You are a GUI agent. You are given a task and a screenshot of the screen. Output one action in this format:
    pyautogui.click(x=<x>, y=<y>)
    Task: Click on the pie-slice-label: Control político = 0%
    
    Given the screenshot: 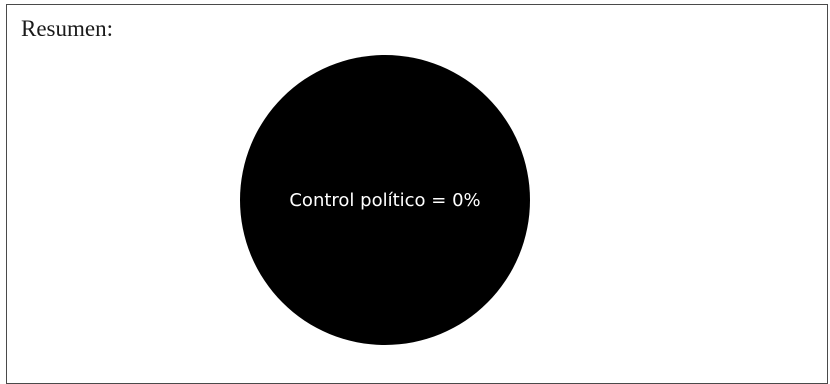 What is the action you would take?
    pyautogui.click(x=384, y=200)
    